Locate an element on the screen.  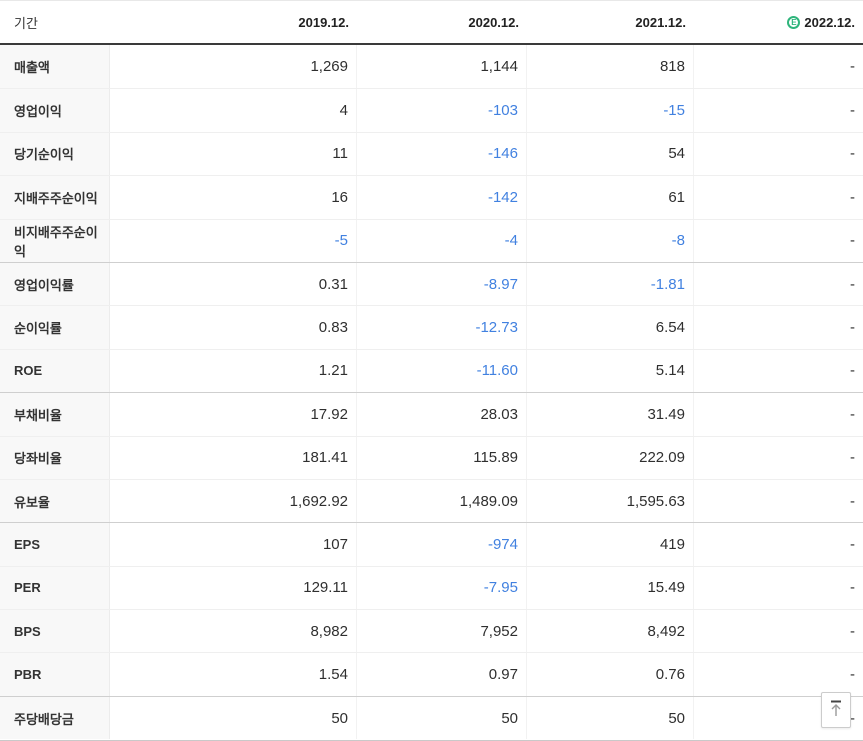
table-row: 부채비율 17.92 28.03 31.49 - is located at coordinates (431, 414).